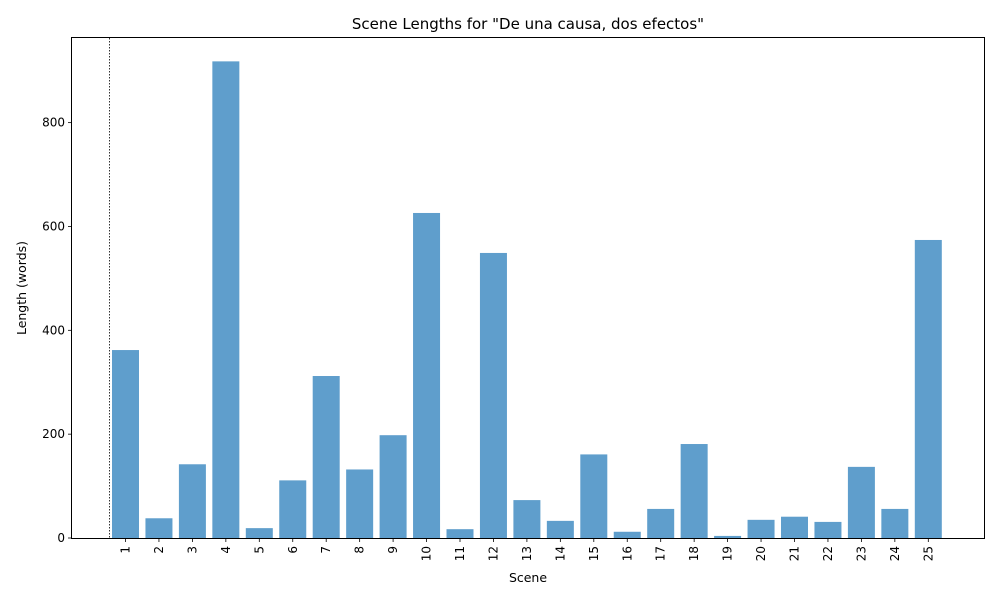 The image size is (1000, 600). Describe the element at coordinates (226, 550) in the screenshot. I see `x-tick-label: 4` at that location.